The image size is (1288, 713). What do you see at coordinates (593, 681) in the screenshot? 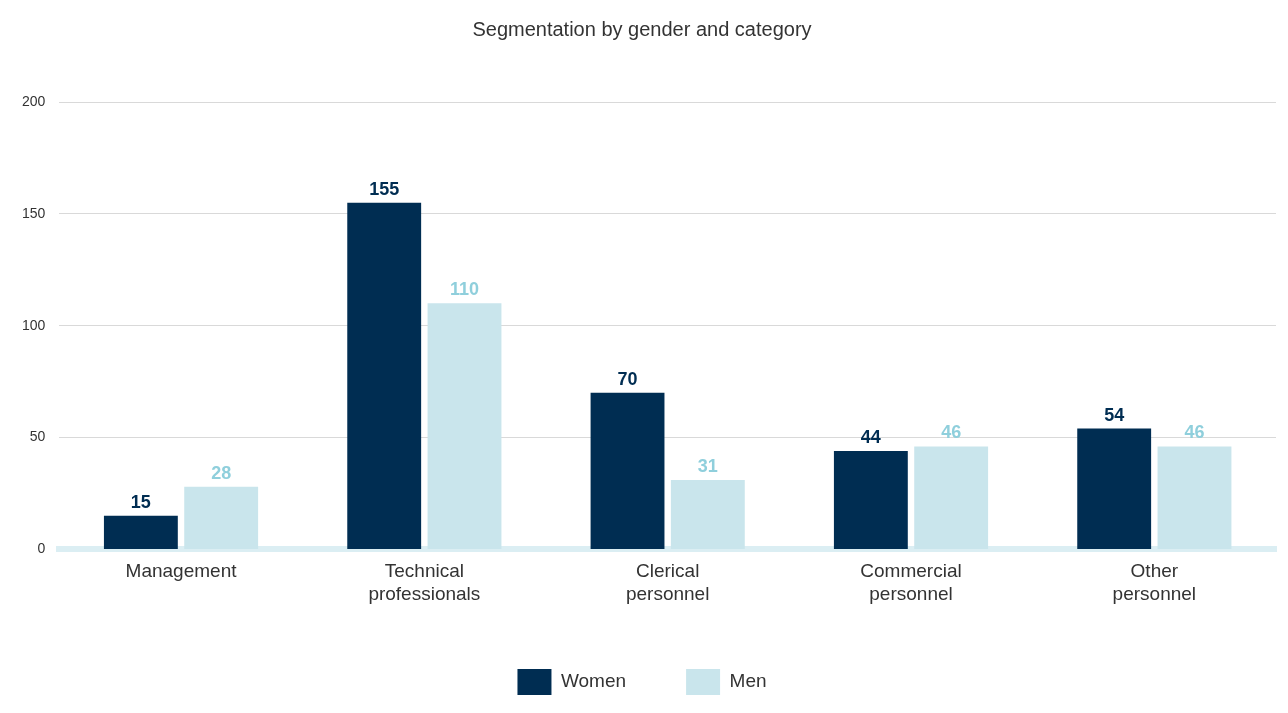
I see `legend-label: Women` at bounding box center [593, 681].